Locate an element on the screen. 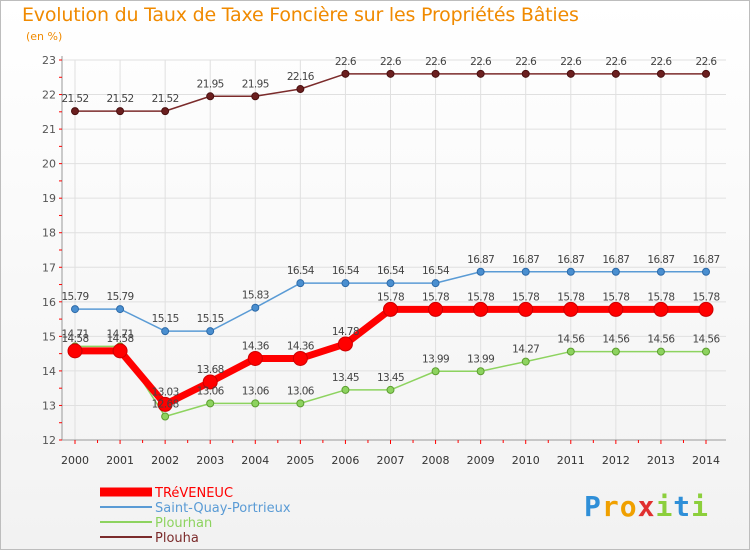  y-tick-label: 22 is located at coordinates (49, 95).